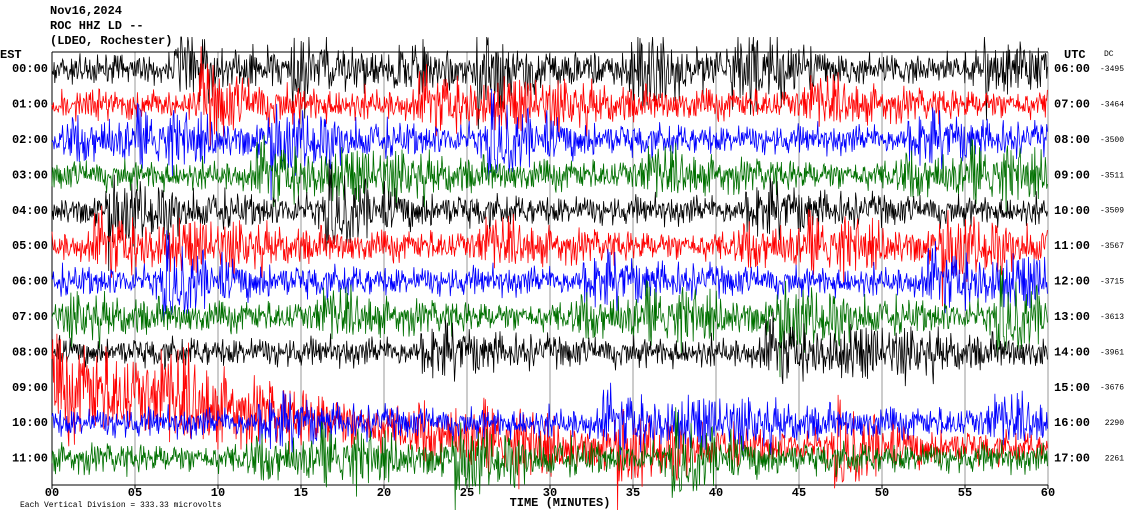  What do you see at coordinates (550, 493) in the screenshot?
I see `x-tick-label: 30` at bounding box center [550, 493].